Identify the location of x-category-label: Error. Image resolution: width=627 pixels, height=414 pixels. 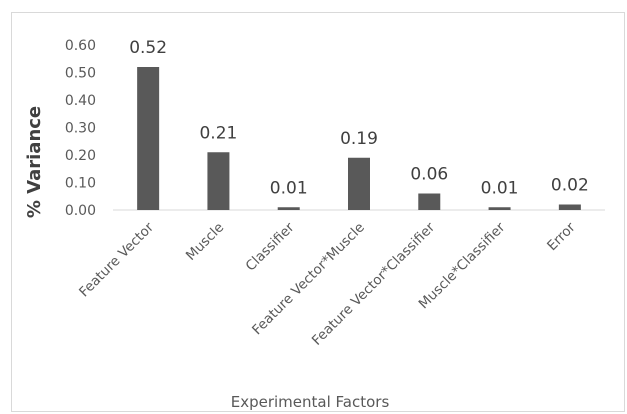
(561, 236).